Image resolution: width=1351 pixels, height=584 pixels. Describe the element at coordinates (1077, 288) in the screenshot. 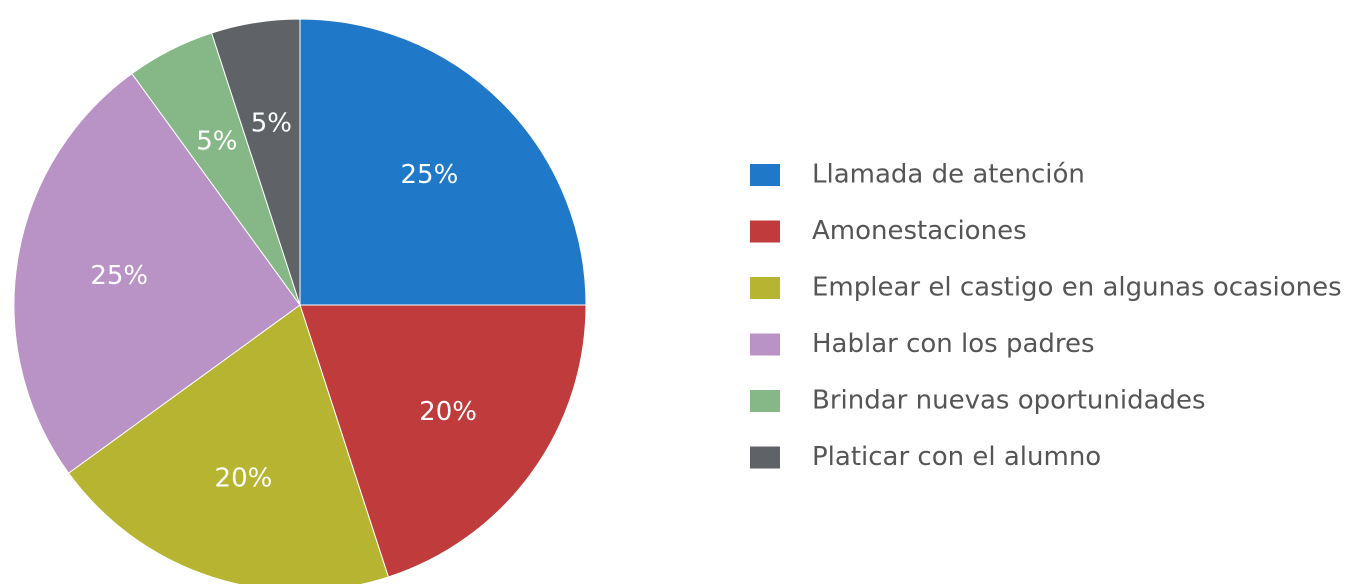

I see `legend-label: Emplear el castigo en algunas ocasiones` at that location.